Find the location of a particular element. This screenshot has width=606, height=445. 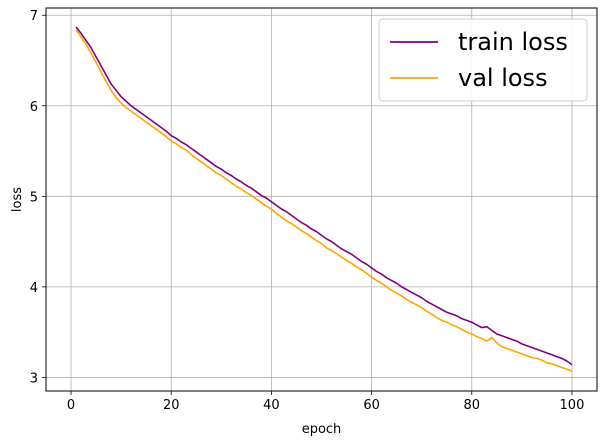

y-tick-label: 6 is located at coordinates (34, 107).